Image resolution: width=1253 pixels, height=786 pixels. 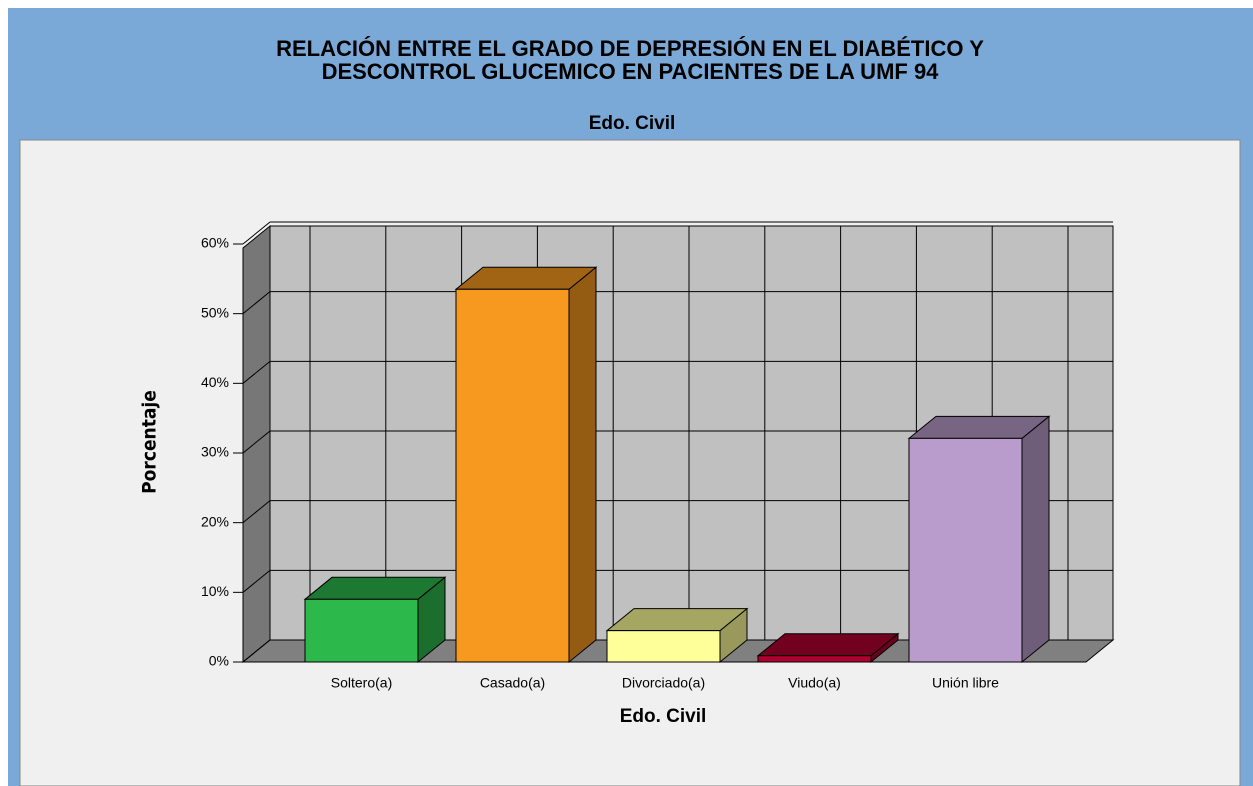 I want to click on x-tick-label: Viudo(a), so click(x=814, y=683).